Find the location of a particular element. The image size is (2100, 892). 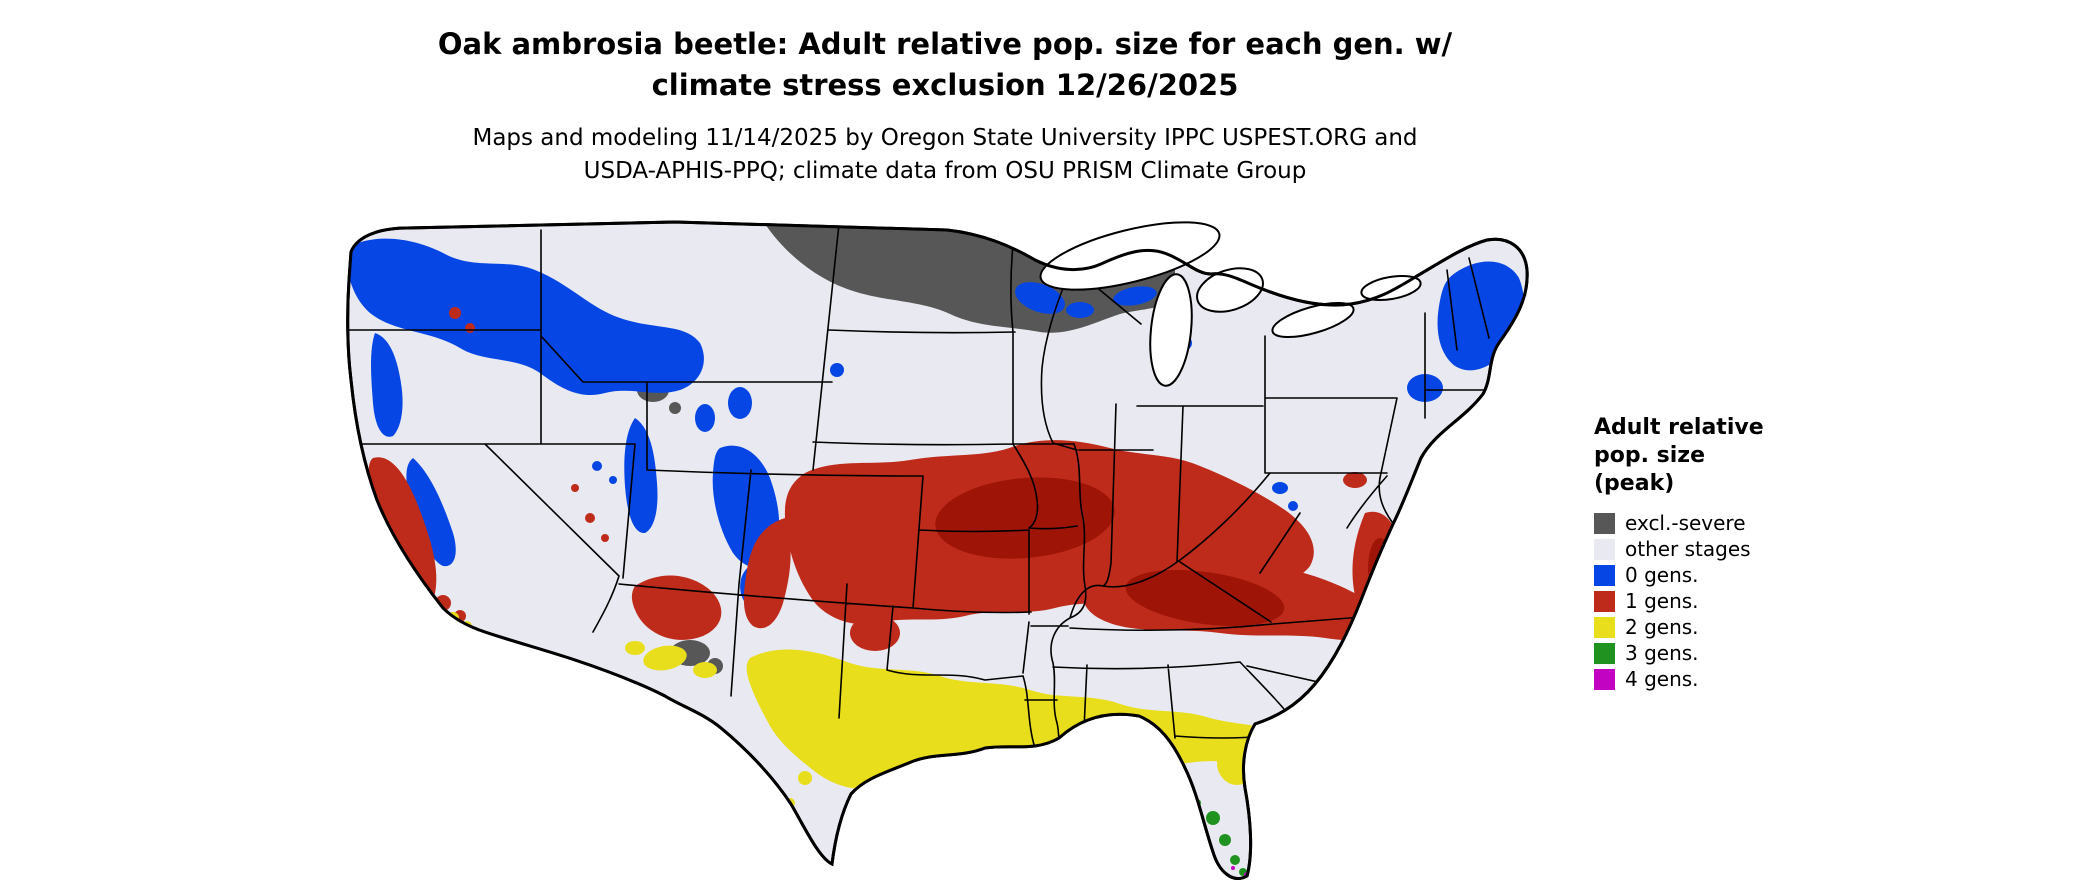

legend-item-2-gens: 2 gens. is located at coordinates (1734, 627).